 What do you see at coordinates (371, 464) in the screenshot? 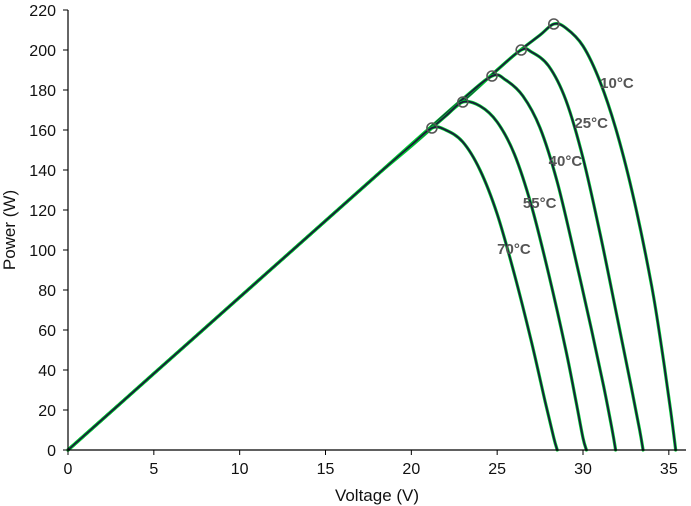
I see `x-ticks-layer: 0 5 10 15 20 25 30 35` at bounding box center [371, 464].